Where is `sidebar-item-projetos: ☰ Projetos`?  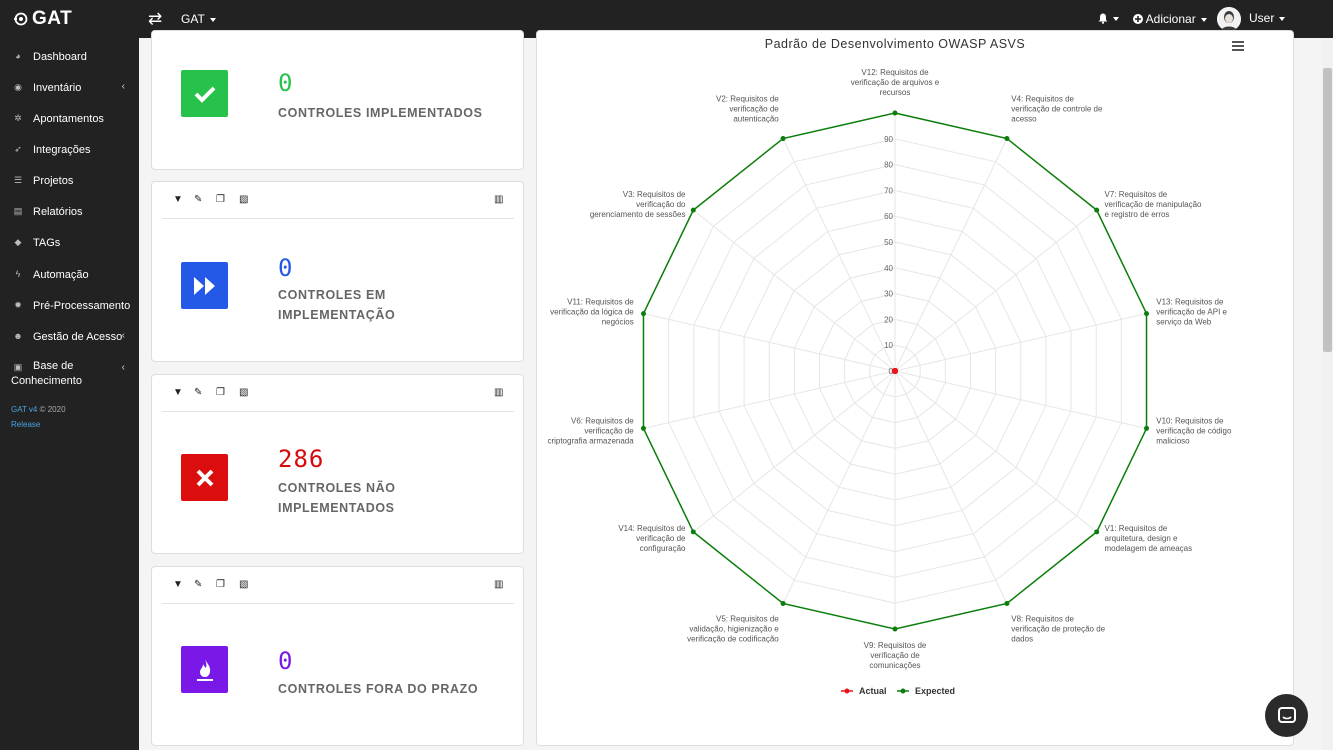 sidebar-item-projetos: ☰ Projetos is located at coordinates (43, 181).